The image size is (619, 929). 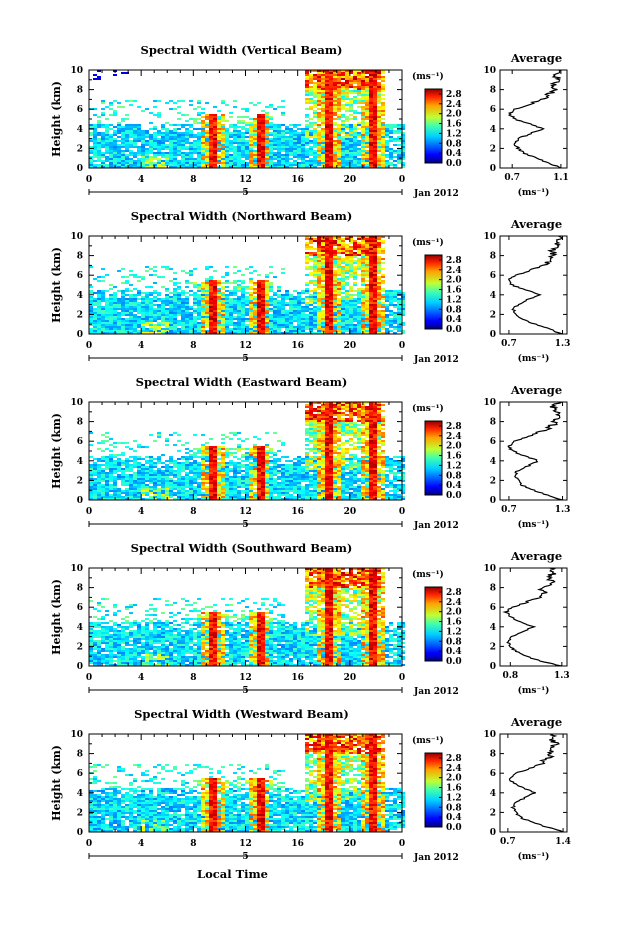 I want to click on panel-title: Spectral Width (Vertical Beam), so click(x=242, y=50).